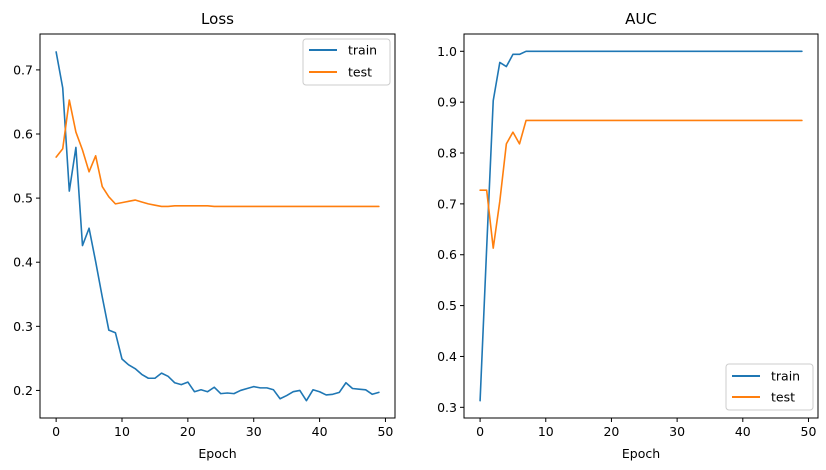 The image size is (826, 470). Describe the element at coordinates (26, 230) in the screenshot. I see `y-axis-ticks: 0.2 0.3 0.4 0.5 0.6 0.7` at that location.